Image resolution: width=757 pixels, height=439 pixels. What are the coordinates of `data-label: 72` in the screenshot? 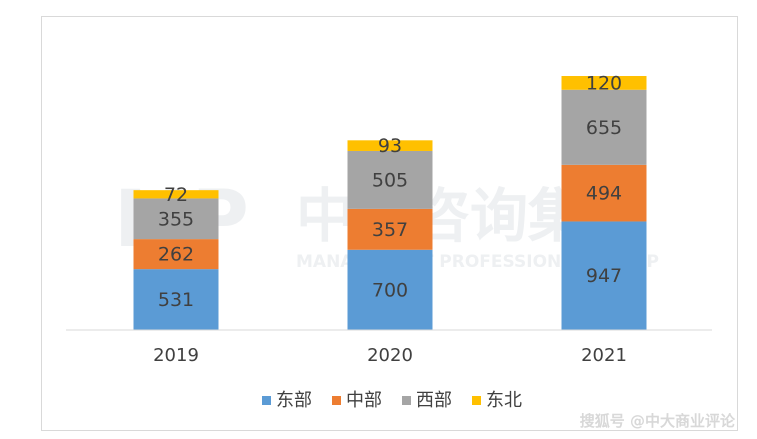 It's located at (176, 195).